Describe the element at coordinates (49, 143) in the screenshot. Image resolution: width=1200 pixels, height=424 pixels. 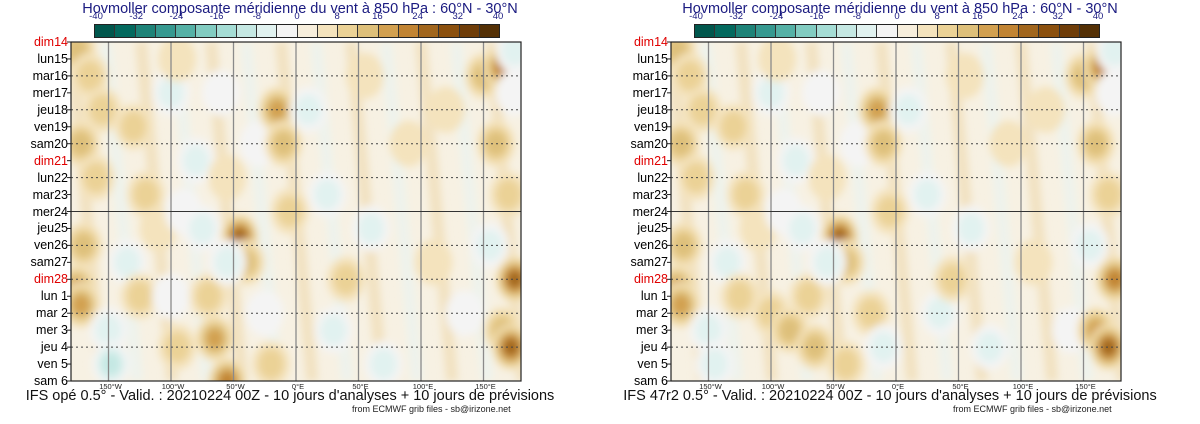
I see `date-label: sam20` at that location.